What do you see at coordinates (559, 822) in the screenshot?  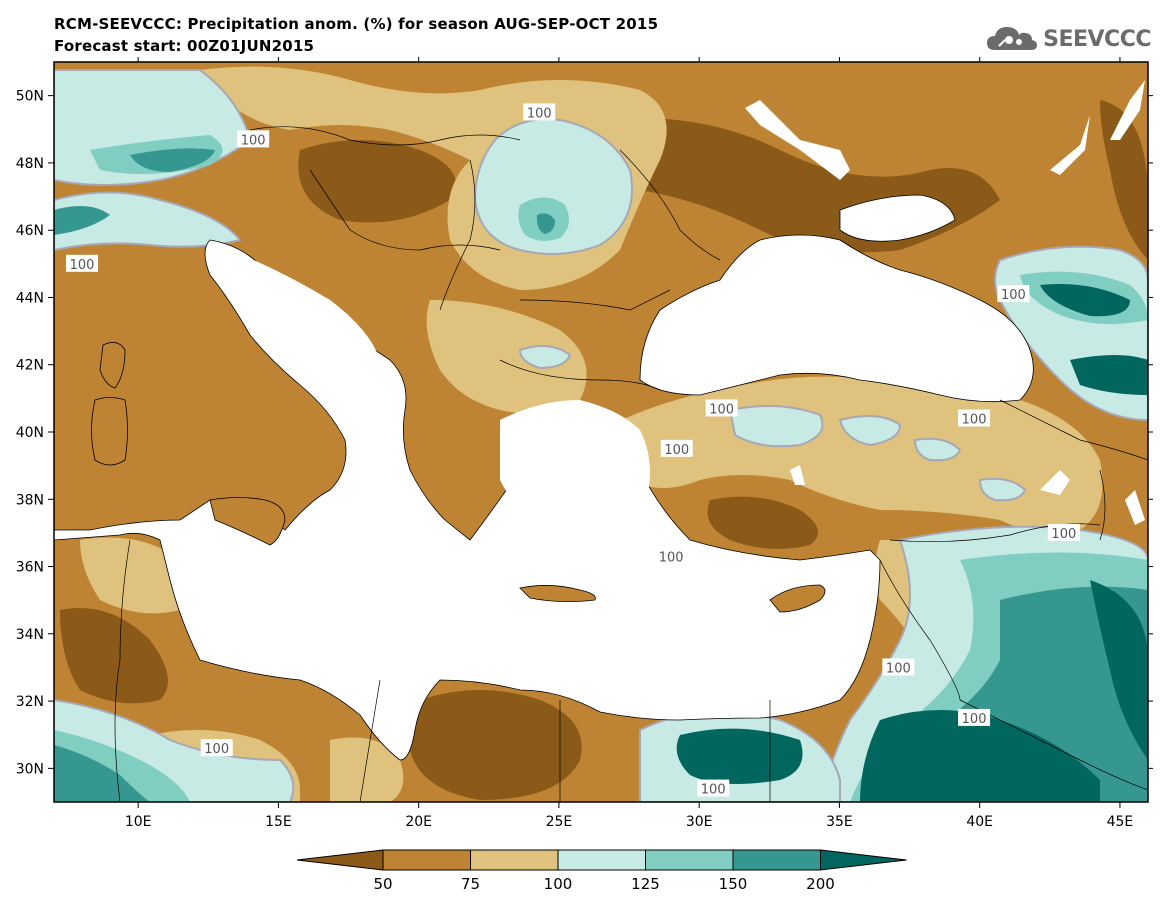 I see `lon-tick-label: 25E` at bounding box center [559, 822].